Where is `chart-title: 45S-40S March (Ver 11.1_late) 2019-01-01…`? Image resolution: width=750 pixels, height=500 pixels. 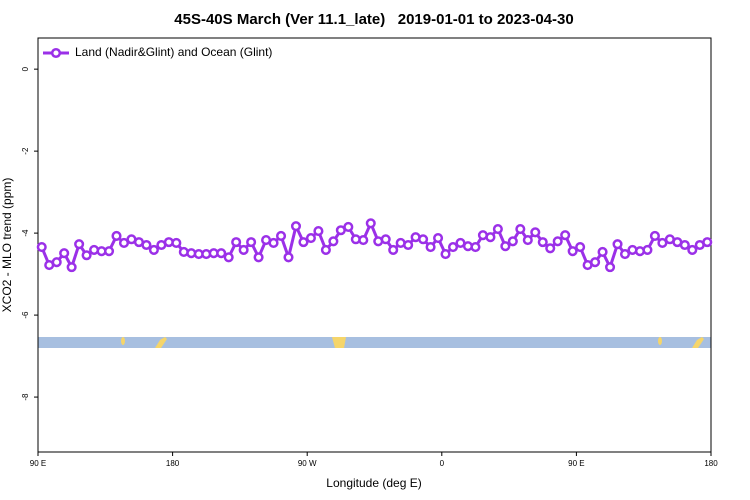
chart-title: 45S-40S March (Ver 11.1_late) 2019-01-01… is located at coordinates (373, 19).